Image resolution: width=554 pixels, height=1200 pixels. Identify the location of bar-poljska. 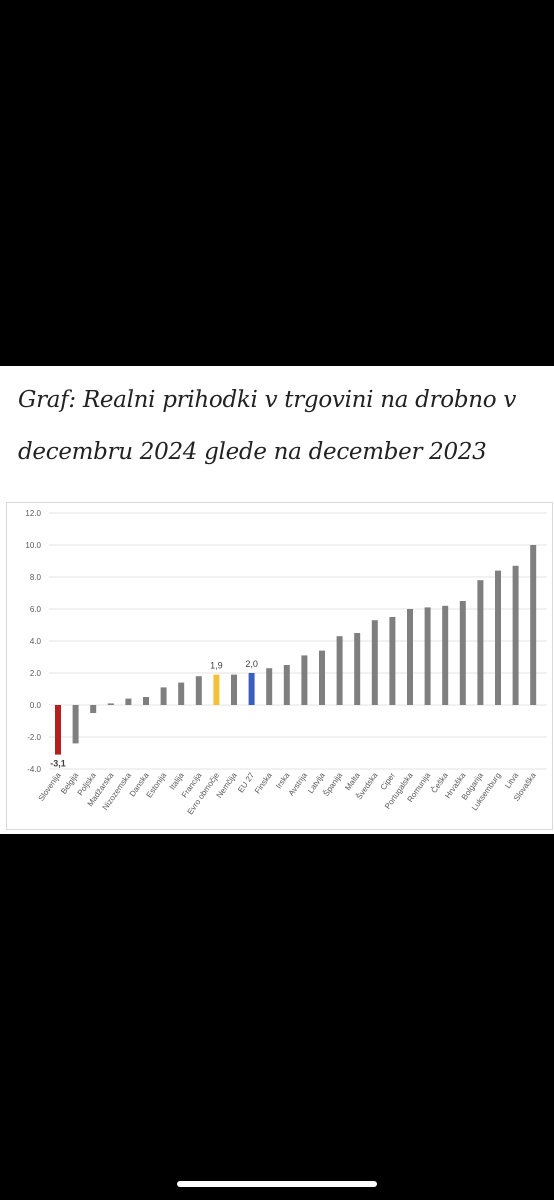
(93, 709).